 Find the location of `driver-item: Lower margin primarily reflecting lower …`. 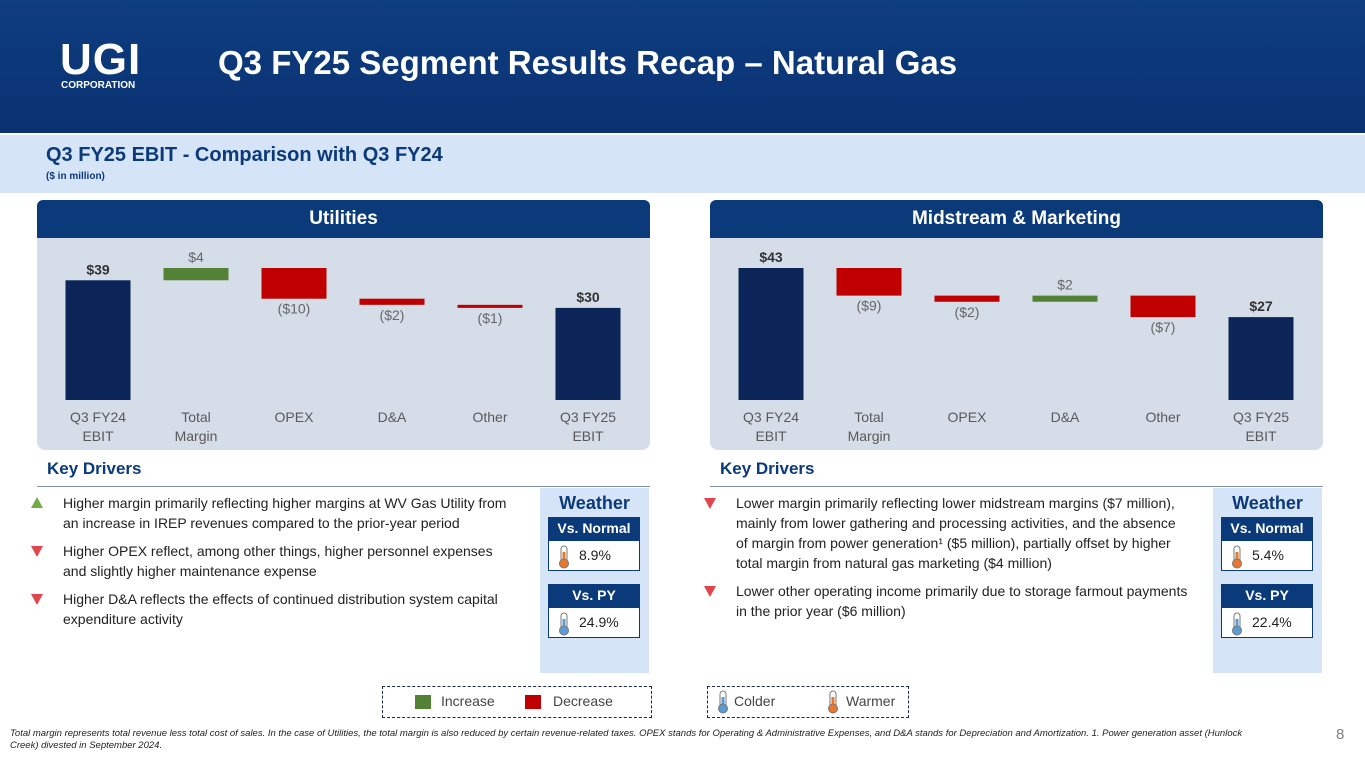

driver-item: Lower margin primarily reflecting lower … is located at coordinates (947, 533).